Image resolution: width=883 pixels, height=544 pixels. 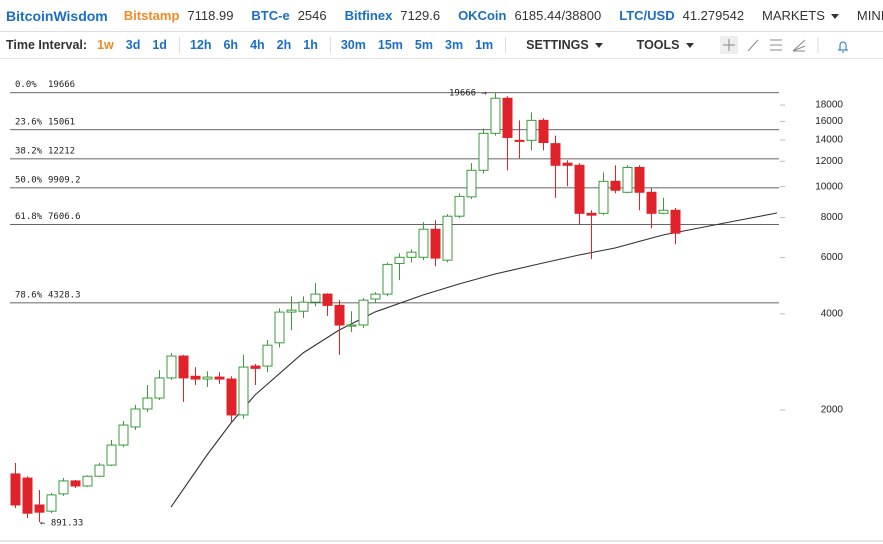 What do you see at coordinates (482, 15) in the screenshot?
I see `exchange-name: OKCoin` at bounding box center [482, 15].